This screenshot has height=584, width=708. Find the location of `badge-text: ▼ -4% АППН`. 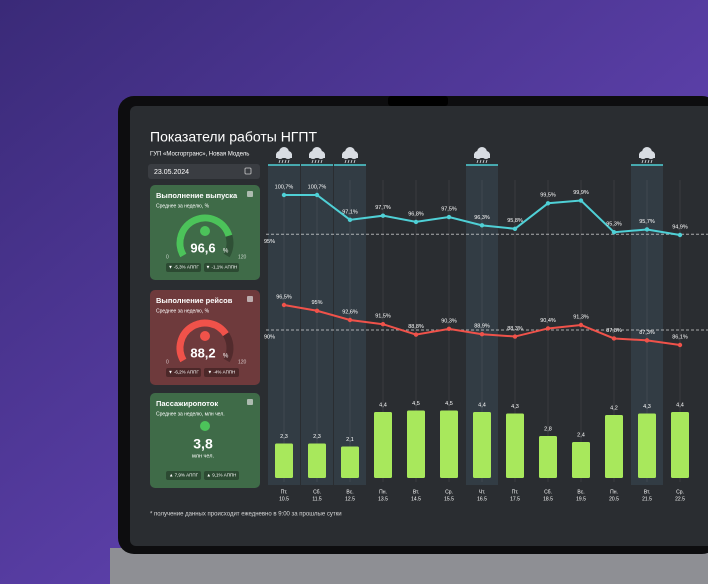

badge-text: ▼ -4% АППН is located at coordinates (222, 372).